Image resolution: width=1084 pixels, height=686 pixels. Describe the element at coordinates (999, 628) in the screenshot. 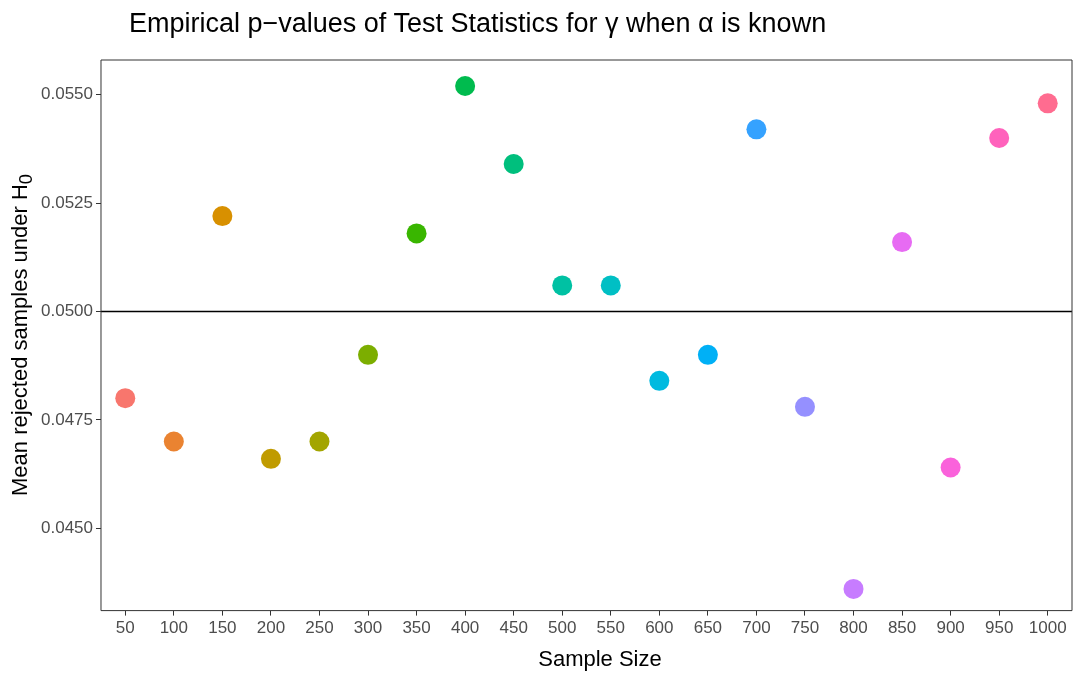

I see `x-tick-label: 950` at that location.